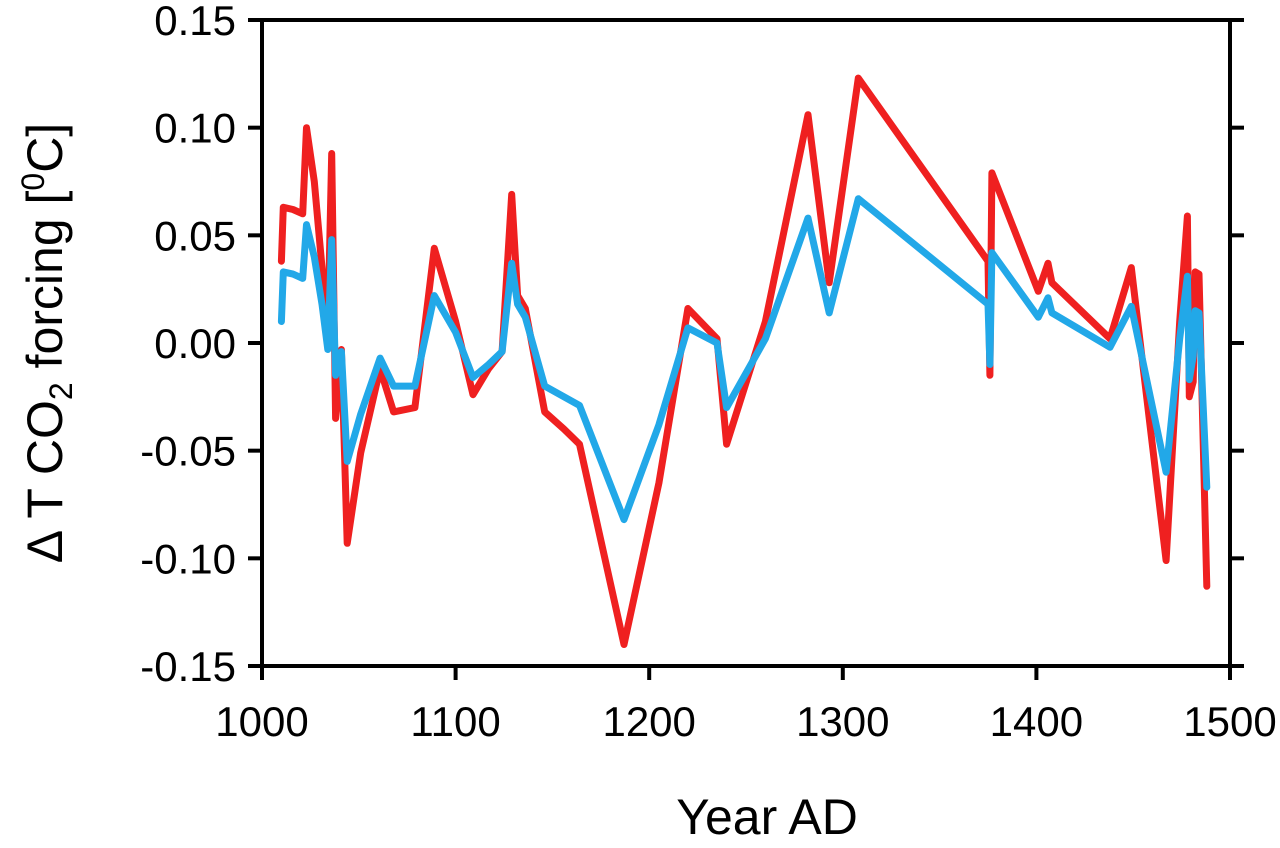 This screenshot has height=848, width=1280. Describe the element at coordinates (195, 22) in the screenshot. I see `y-tick-label: 0.15` at that location.